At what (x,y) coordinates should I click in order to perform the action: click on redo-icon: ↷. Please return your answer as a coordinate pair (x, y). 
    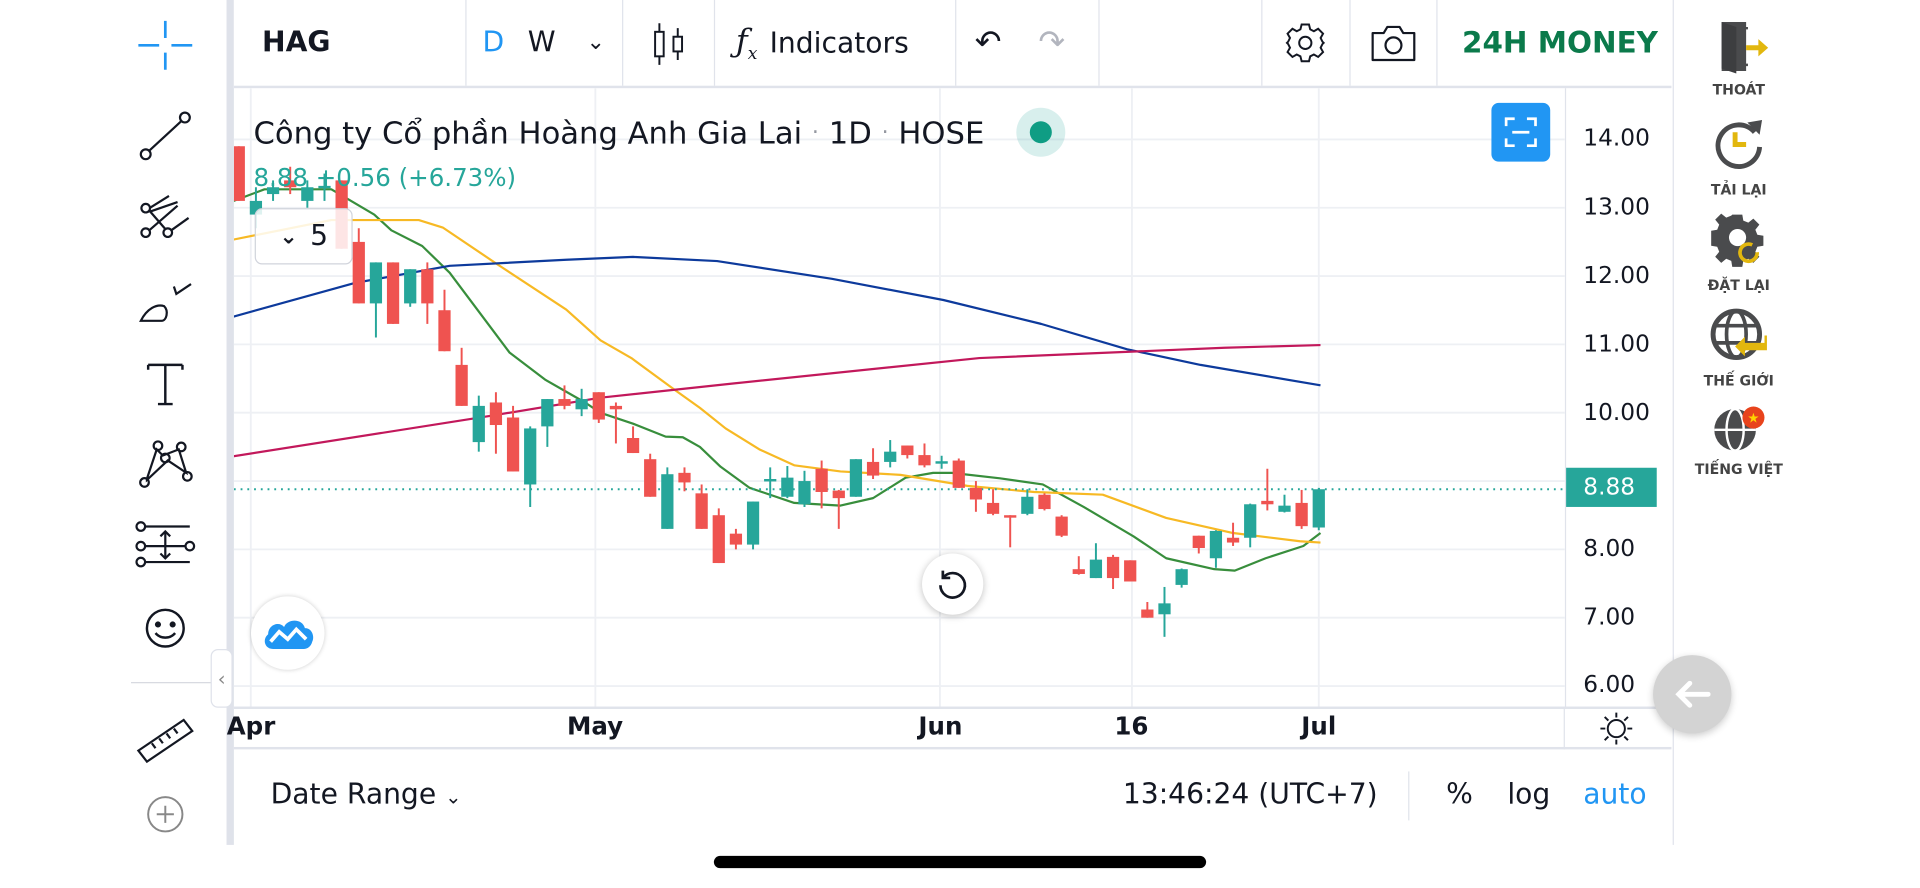
    Looking at the image, I should click on (1052, 43).